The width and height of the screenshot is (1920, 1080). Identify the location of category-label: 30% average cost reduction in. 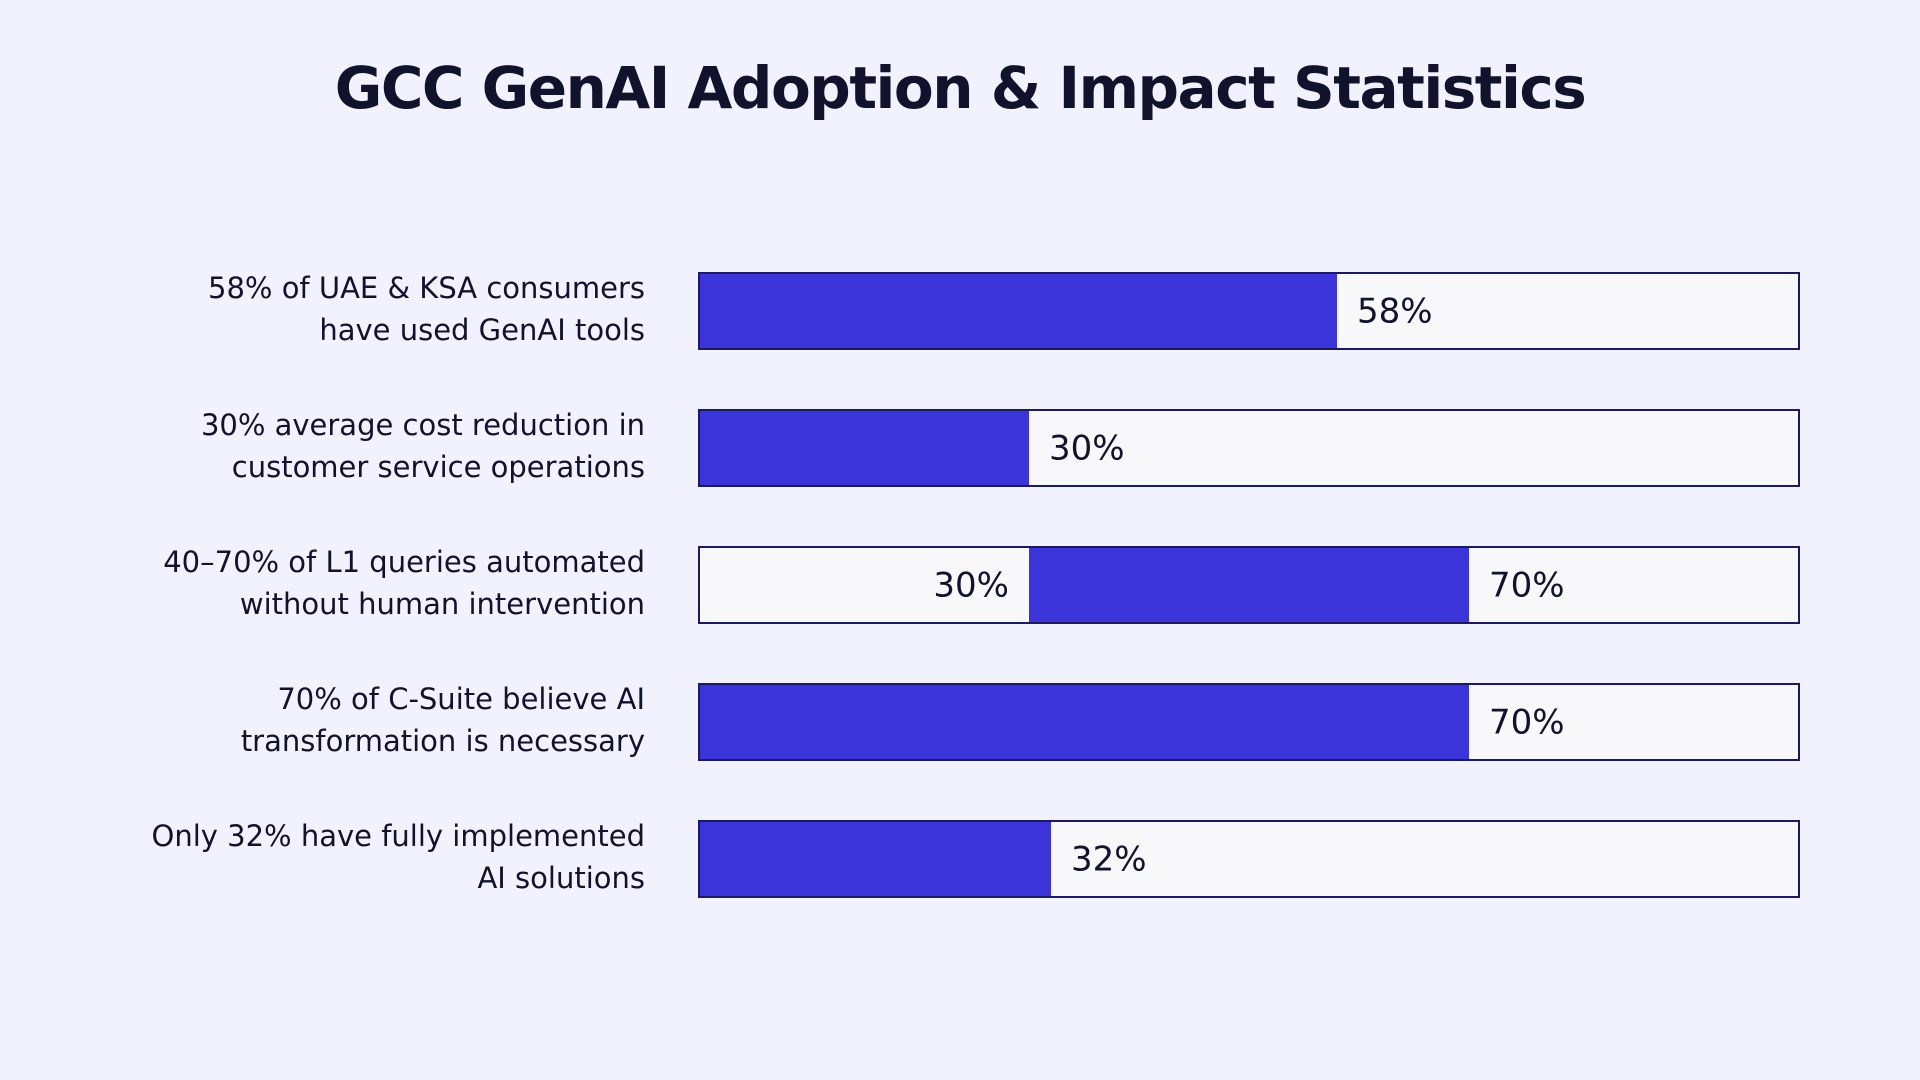
(423, 425).